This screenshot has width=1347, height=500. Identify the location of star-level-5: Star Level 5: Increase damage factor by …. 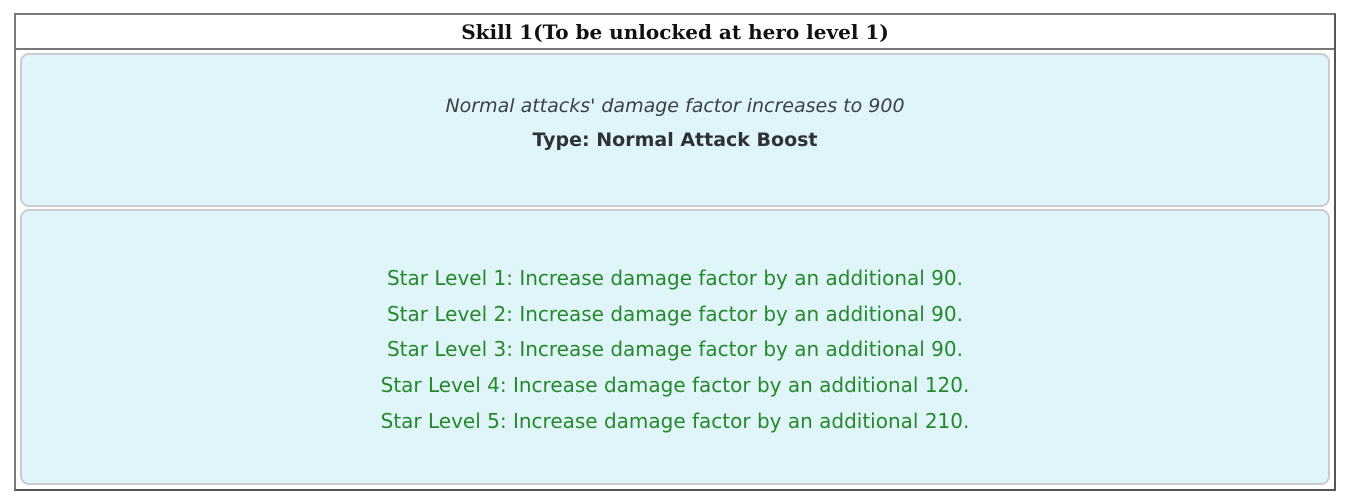
(675, 420).